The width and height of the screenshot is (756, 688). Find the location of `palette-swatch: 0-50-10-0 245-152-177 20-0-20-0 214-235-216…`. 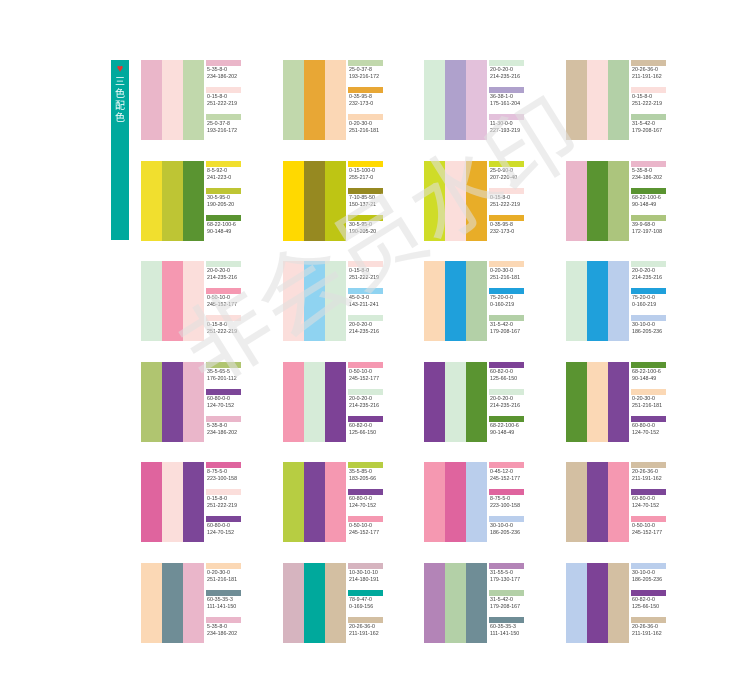

palette-swatch: 0-50-10-0 245-152-177 20-0-20-0 214-235-216… is located at coordinates (334, 403).